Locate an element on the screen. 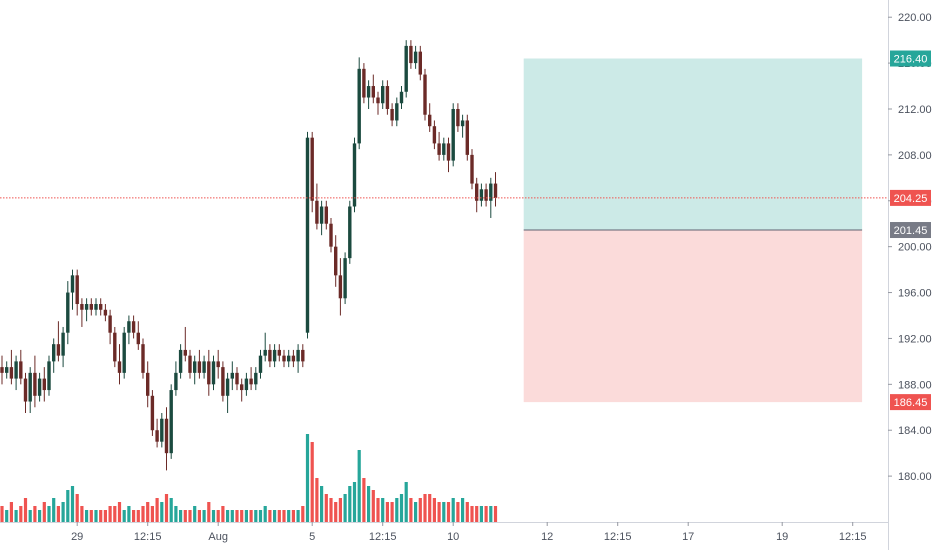  time-tick-label: 12:15 is located at coordinates (853, 537).